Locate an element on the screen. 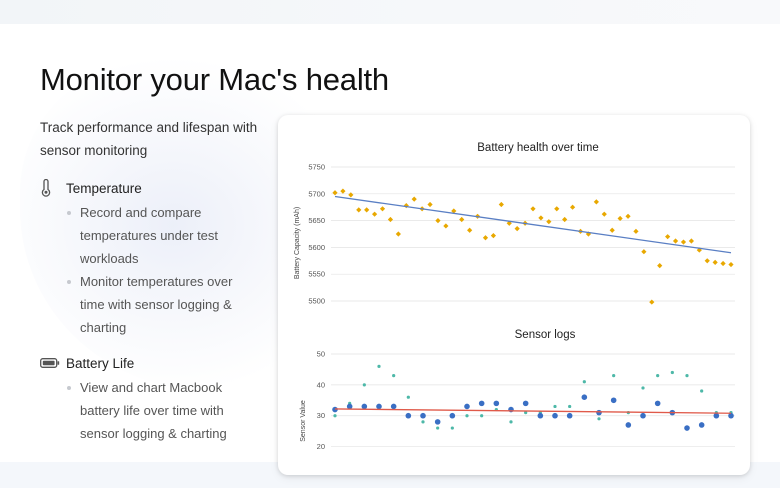 This screenshot has height=488, width=780. y-tick-label: 5600 is located at coordinates (316, 247).